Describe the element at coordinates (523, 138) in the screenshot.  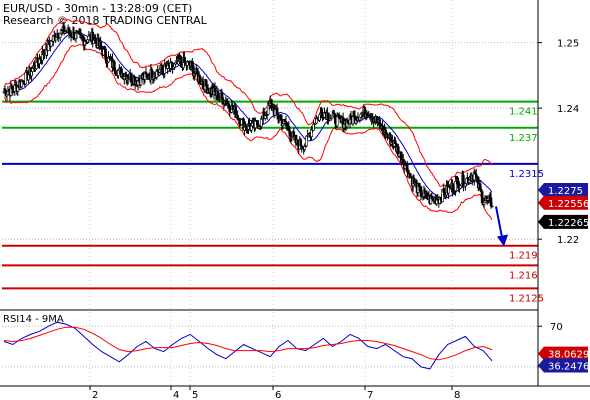
I see `level-label: 1.237` at that location.